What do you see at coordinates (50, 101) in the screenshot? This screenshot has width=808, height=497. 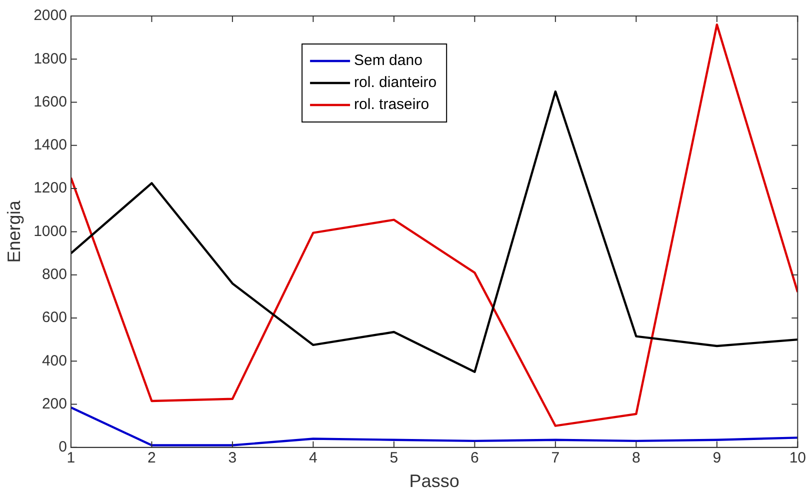 I see `y-tick-label: 1600` at bounding box center [50, 101].